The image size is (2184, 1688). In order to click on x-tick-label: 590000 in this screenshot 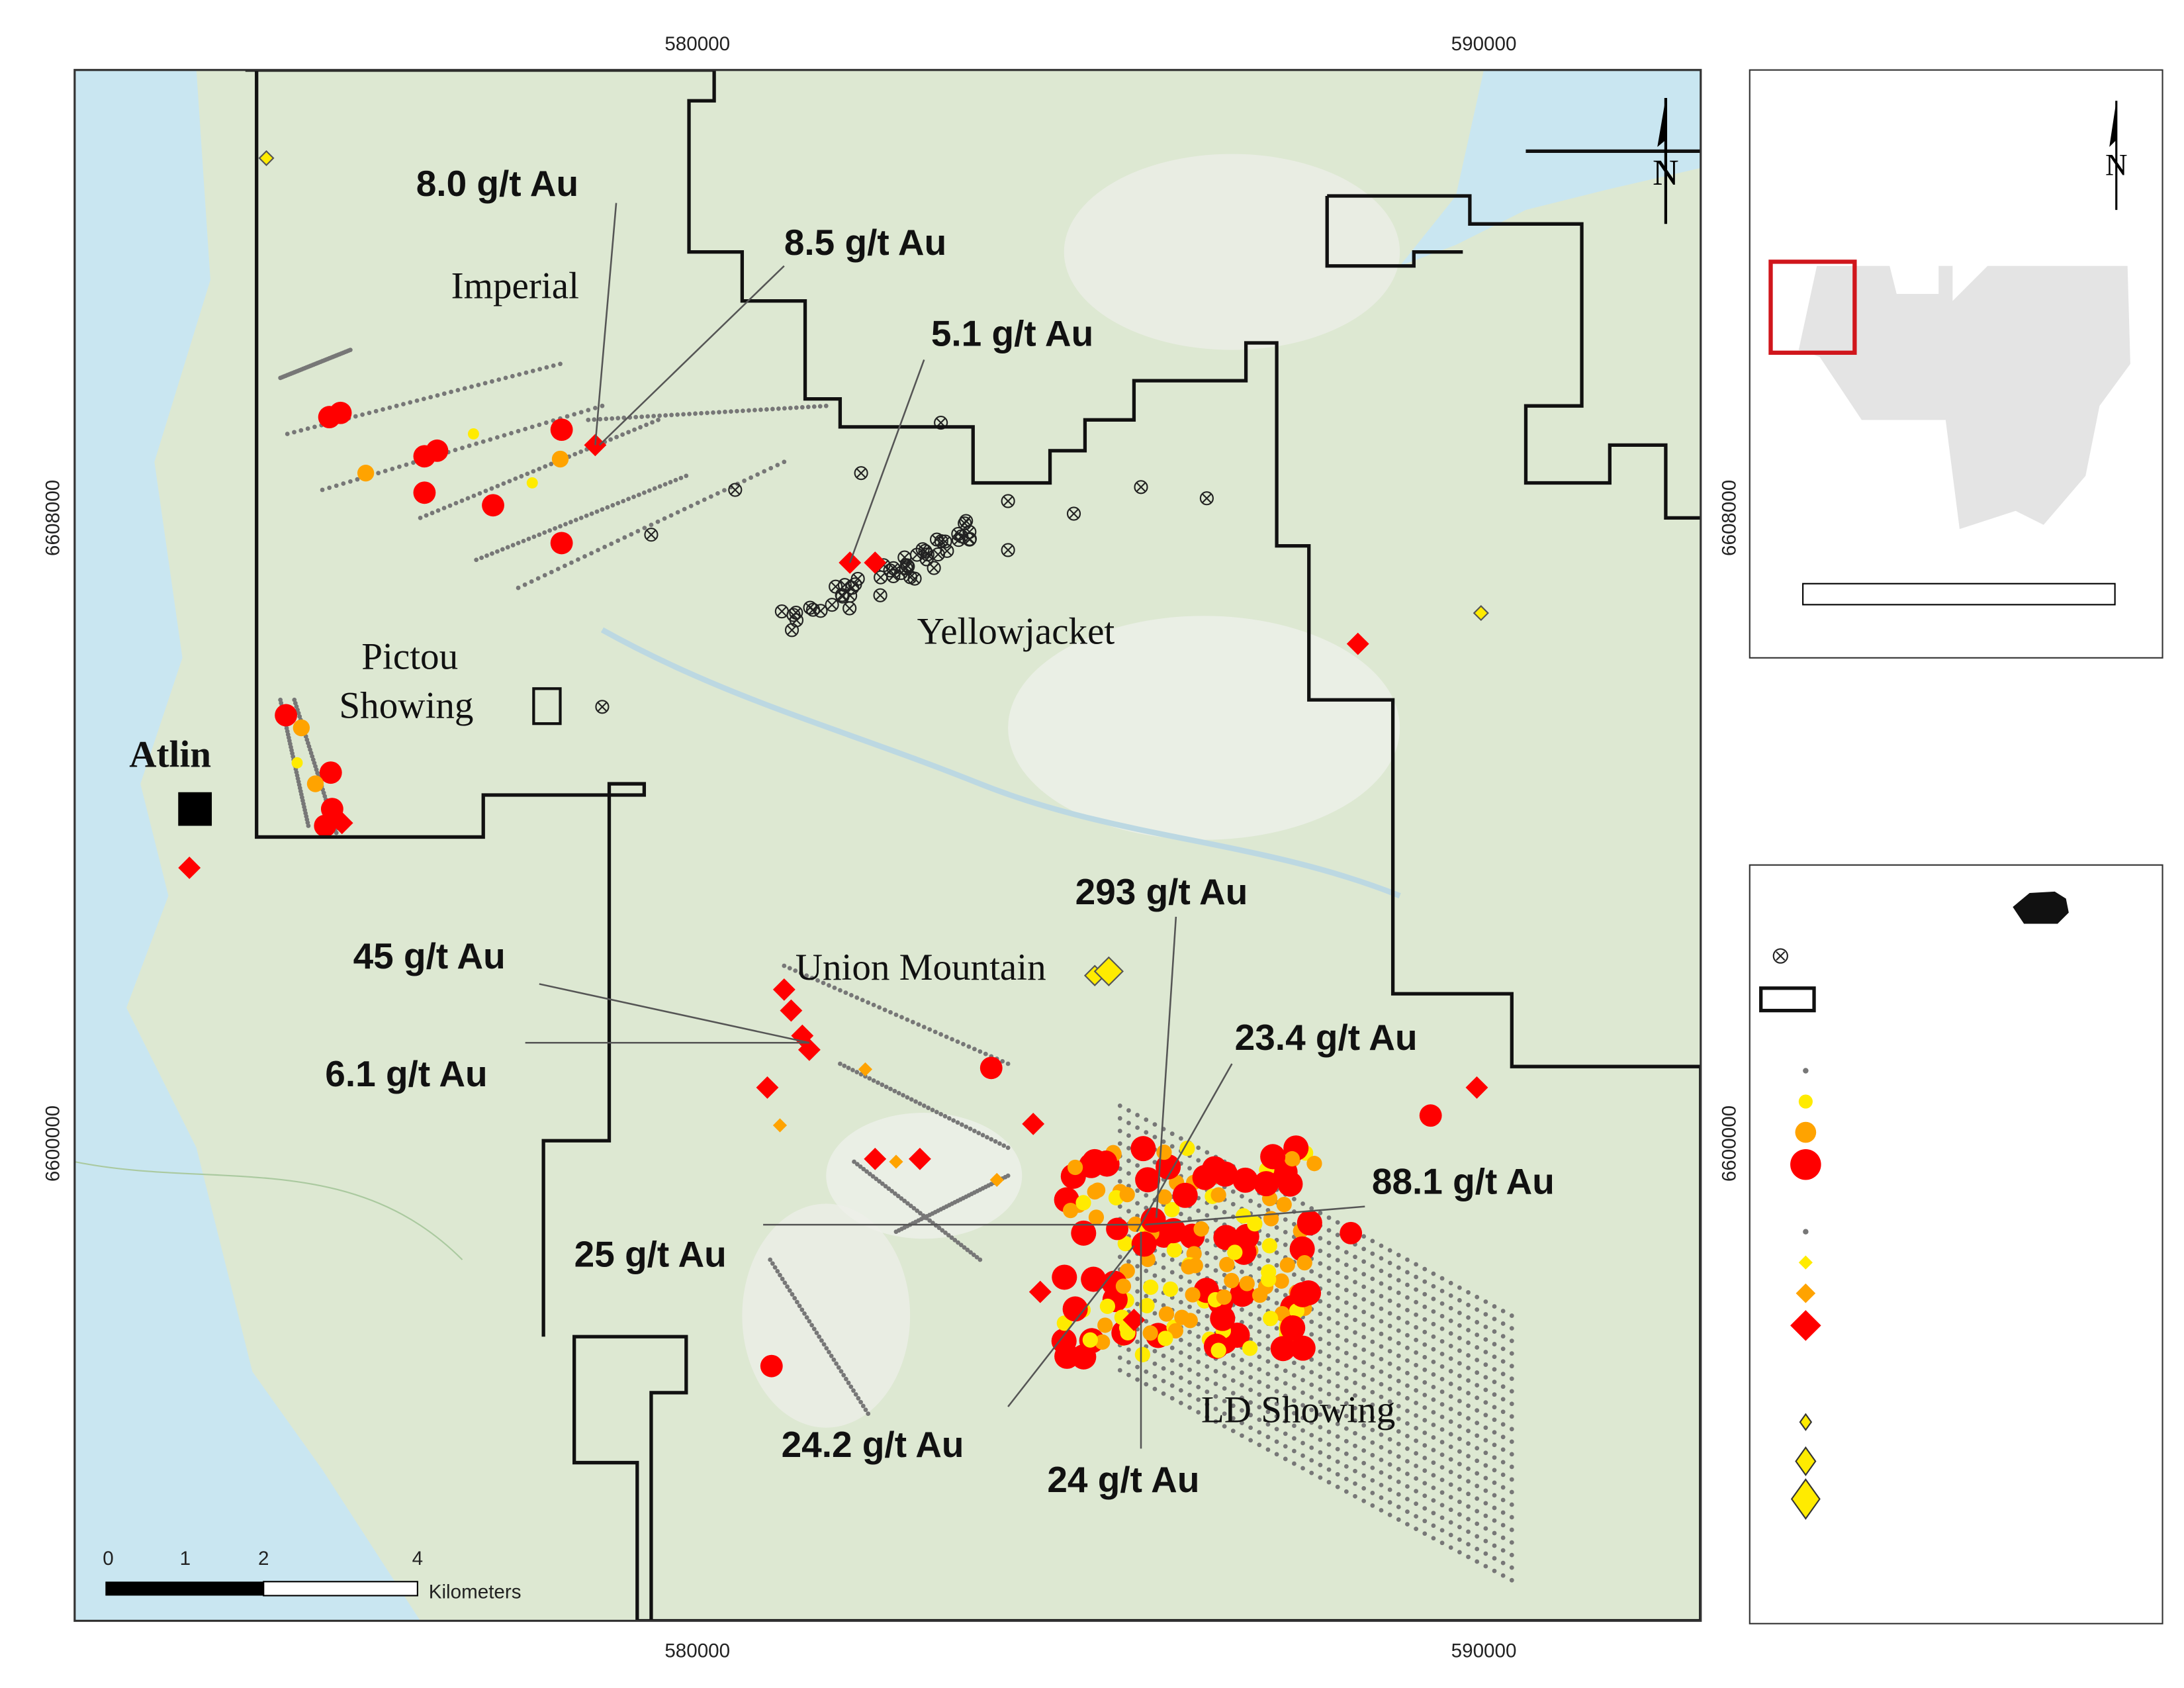, I will do `click(1484, 44)`.